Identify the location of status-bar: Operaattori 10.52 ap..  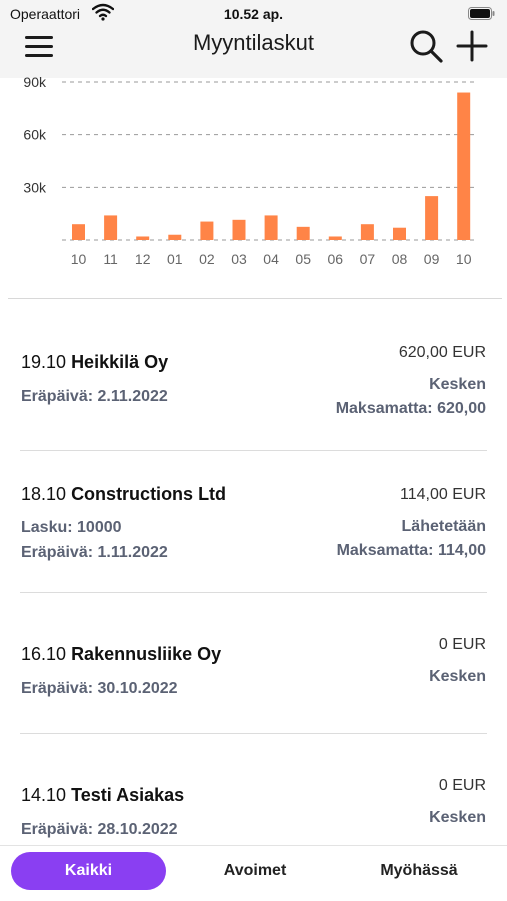
(253, 14).